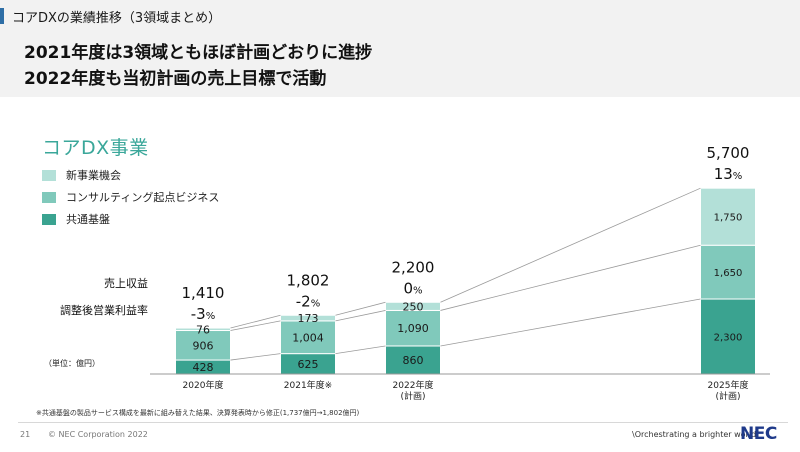 The height and width of the screenshot is (452, 800). Describe the element at coordinates (126, 283) in the screenshot. I see `row-label-revenue: 売上収益` at that location.